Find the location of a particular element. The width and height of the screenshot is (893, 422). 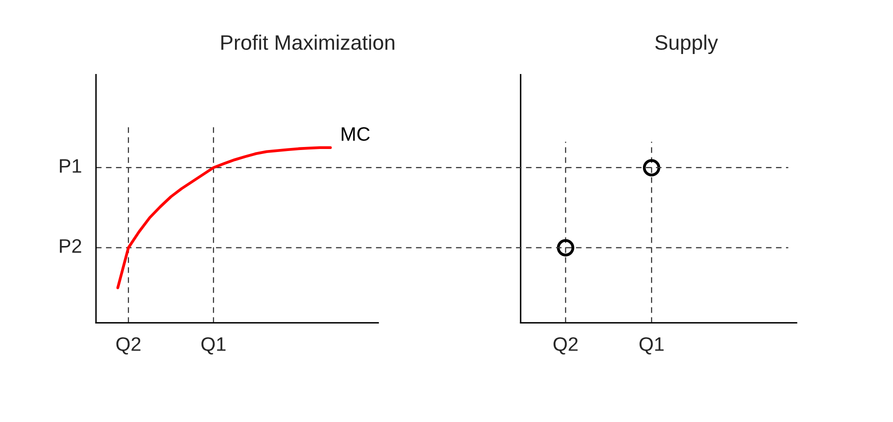

ref-line-label: P1 is located at coordinates (71, 166).